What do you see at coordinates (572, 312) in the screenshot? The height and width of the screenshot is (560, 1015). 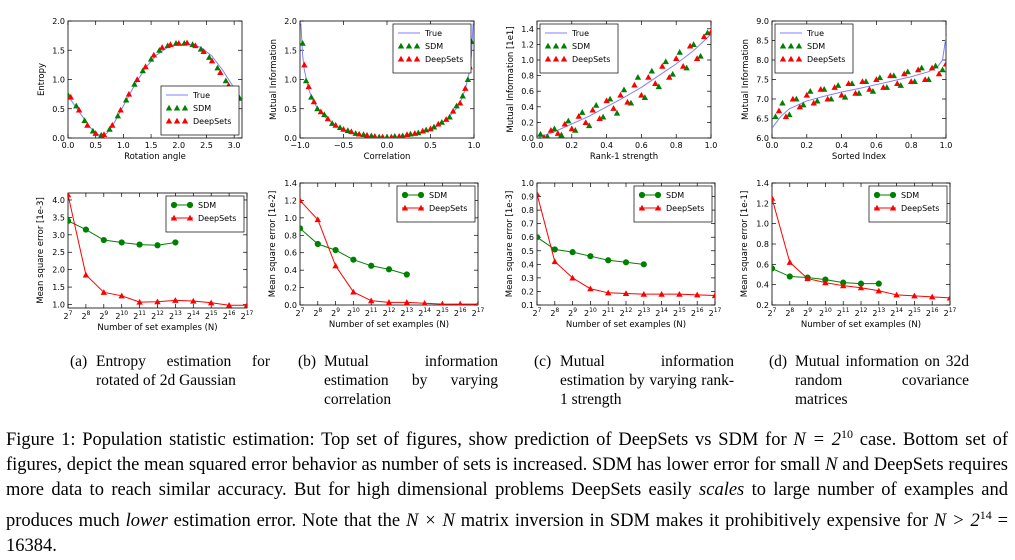 I see `x-tick-label: 29` at bounding box center [572, 312].